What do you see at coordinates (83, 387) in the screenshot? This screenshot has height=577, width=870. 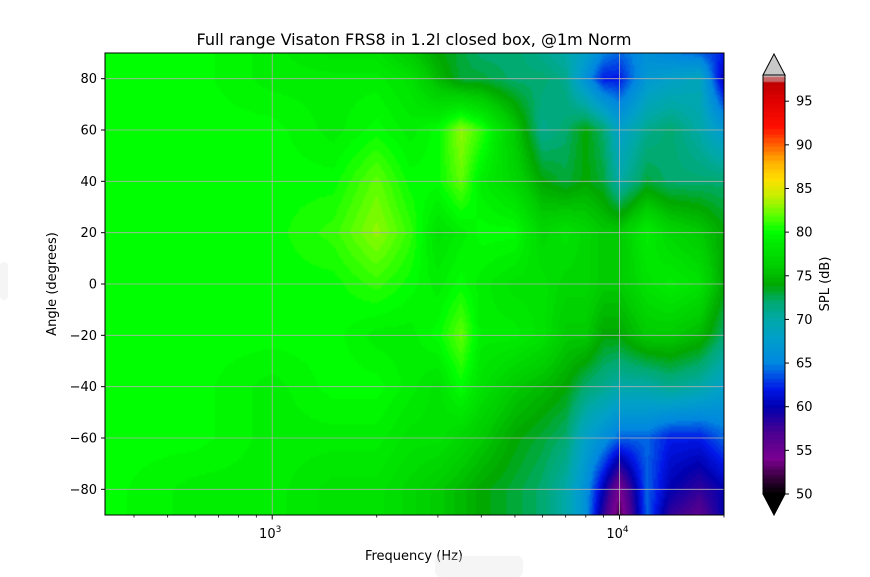 I see `y-tick-label: −40` at bounding box center [83, 387].